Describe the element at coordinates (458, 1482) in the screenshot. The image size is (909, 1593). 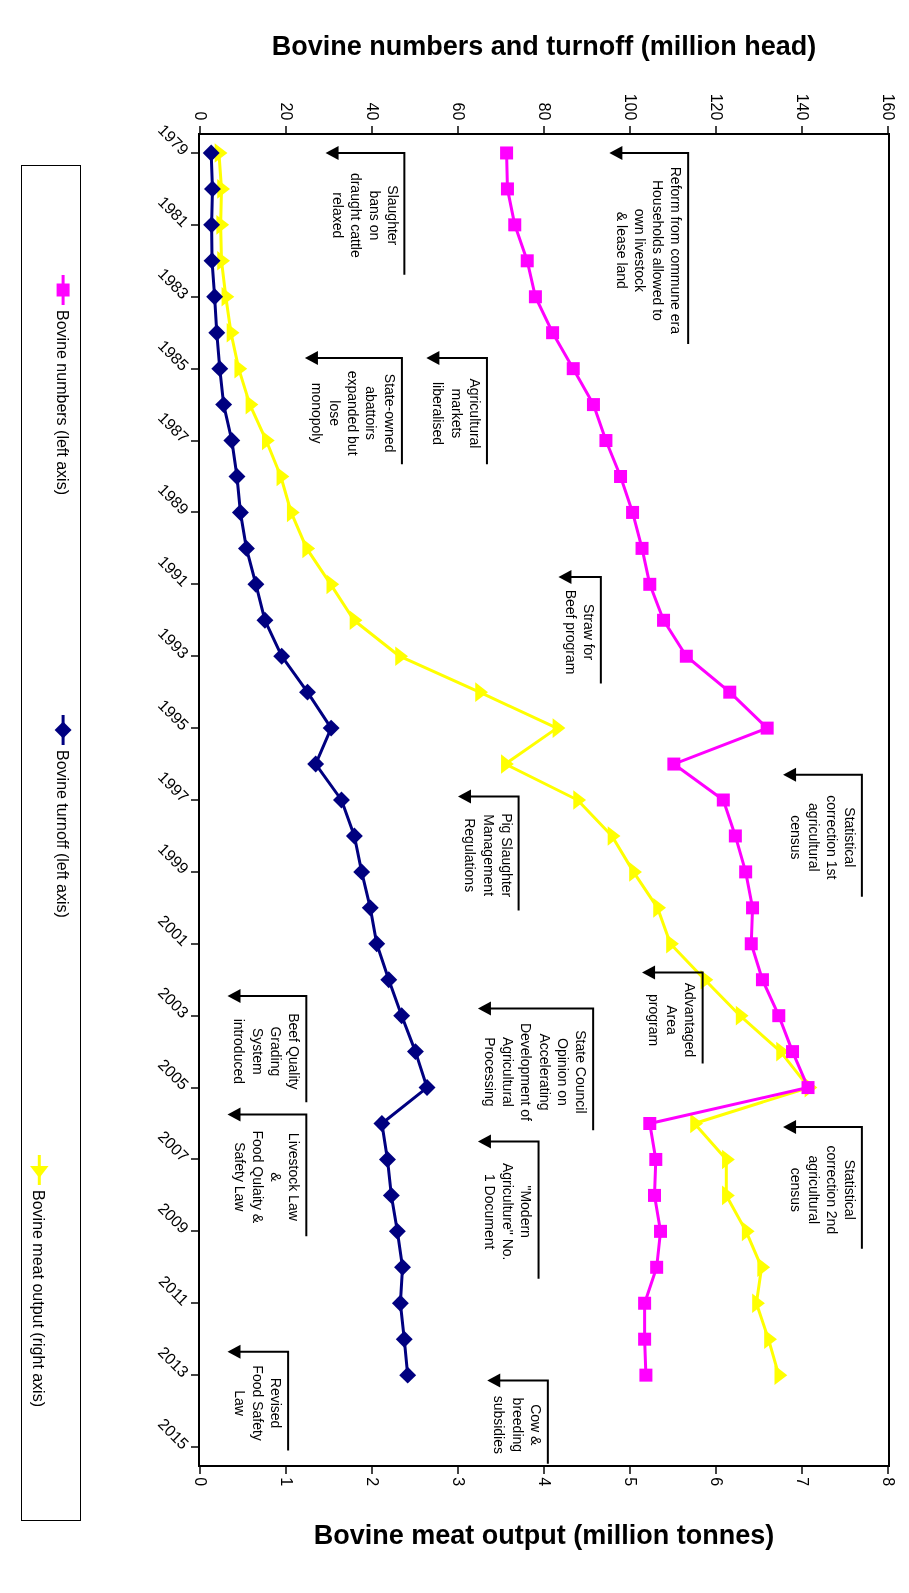
I see `x-tick-label: 3` at that location.